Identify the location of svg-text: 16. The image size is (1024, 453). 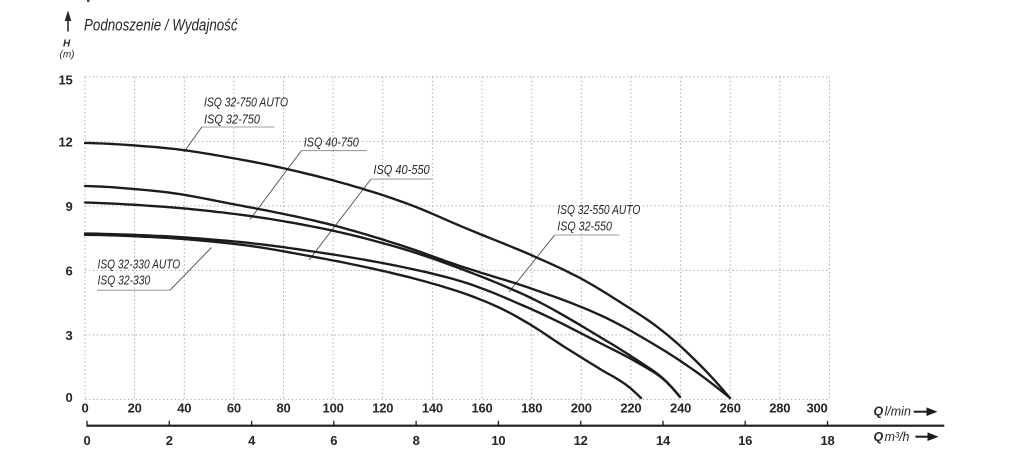
(745, 440).